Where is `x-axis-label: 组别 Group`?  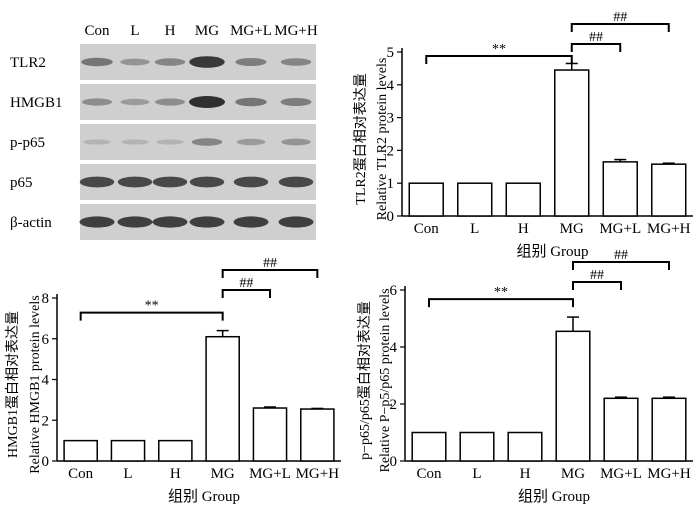 x-axis-label: 组别 Group is located at coordinates (552, 251).